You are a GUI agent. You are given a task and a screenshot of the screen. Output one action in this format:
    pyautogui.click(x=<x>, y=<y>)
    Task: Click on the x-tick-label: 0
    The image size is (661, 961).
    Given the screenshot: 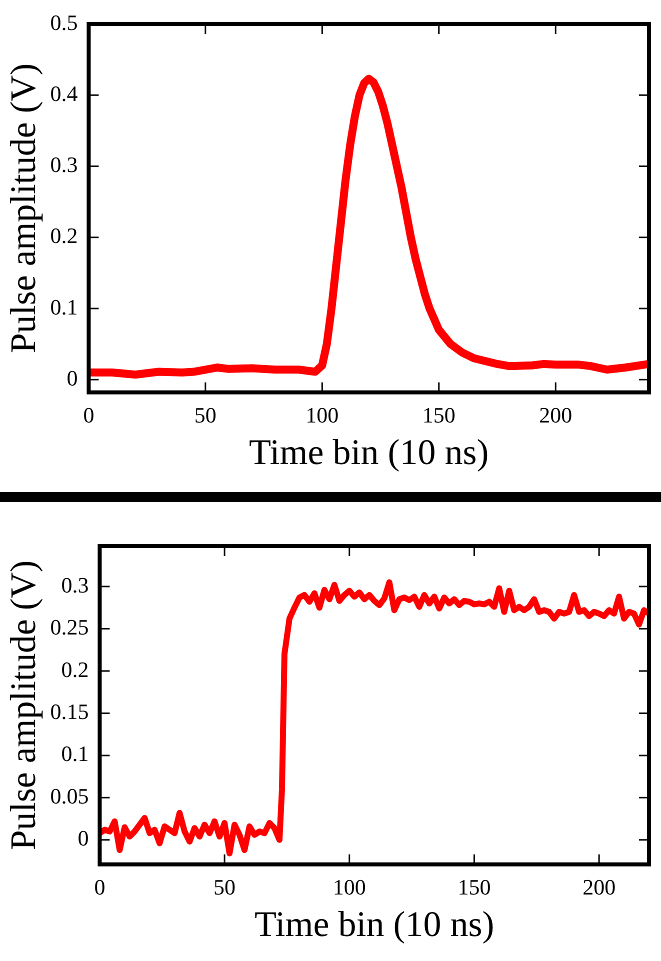 What is the action you would take?
    pyautogui.click(x=100, y=887)
    